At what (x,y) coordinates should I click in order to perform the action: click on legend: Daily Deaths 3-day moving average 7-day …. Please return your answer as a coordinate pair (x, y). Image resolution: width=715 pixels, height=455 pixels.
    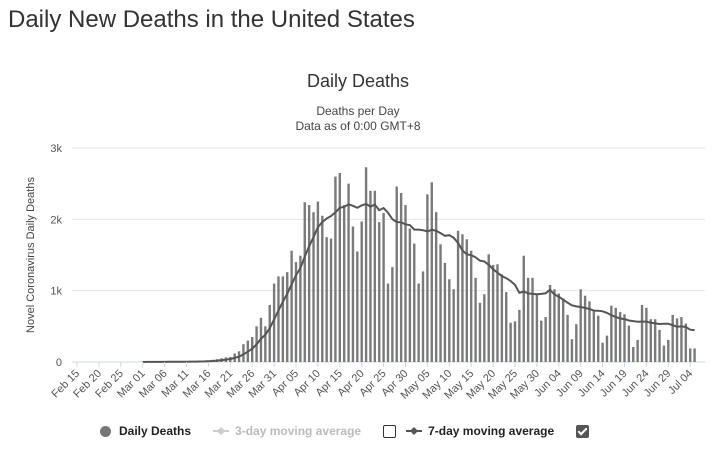
    Looking at the image, I should click on (345, 431).